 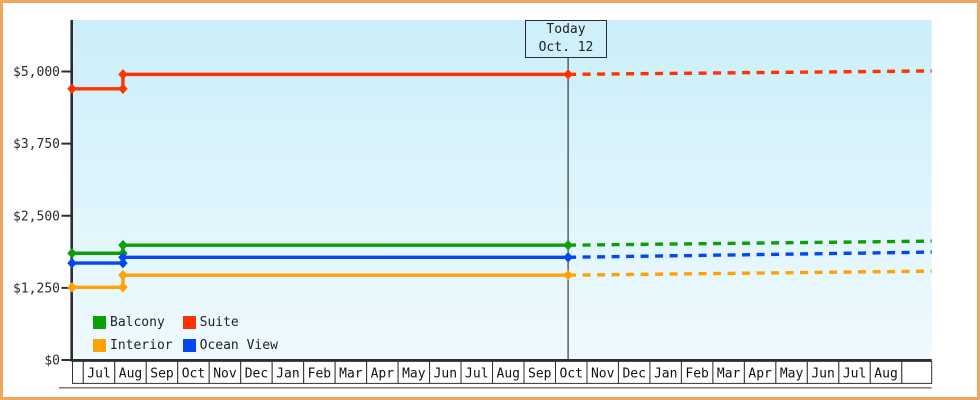 I want to click on legend-label-ocean-view: Ocean View, so click(x=238, y=345).